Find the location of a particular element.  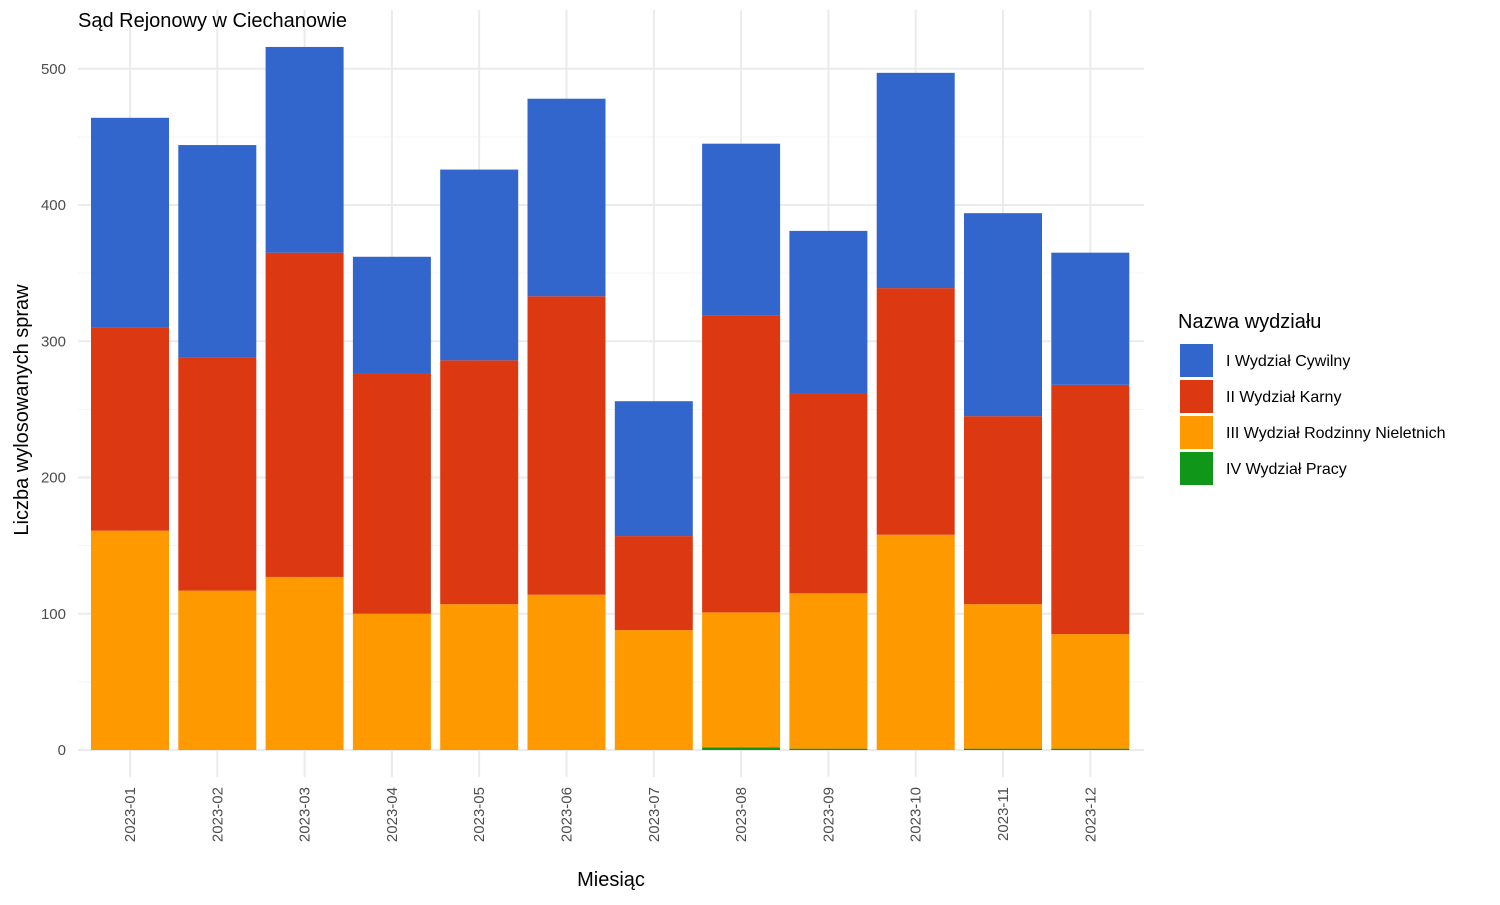

x-tick-label: 2023-01 is located at coordinates (130, 814).